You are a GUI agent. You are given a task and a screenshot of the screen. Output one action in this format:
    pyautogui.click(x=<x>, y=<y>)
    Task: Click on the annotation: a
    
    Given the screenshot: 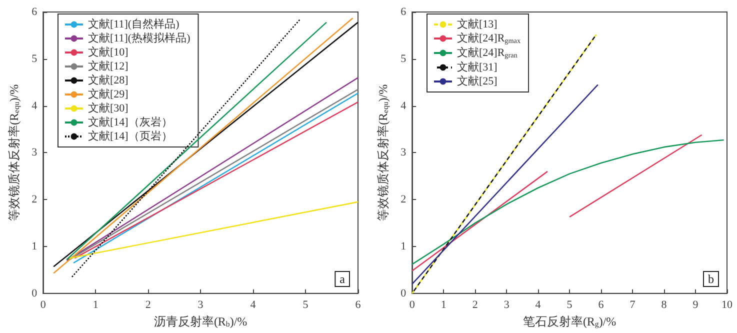 What is the action you would take?
    pyautogui.click(x=343, y=279)
    